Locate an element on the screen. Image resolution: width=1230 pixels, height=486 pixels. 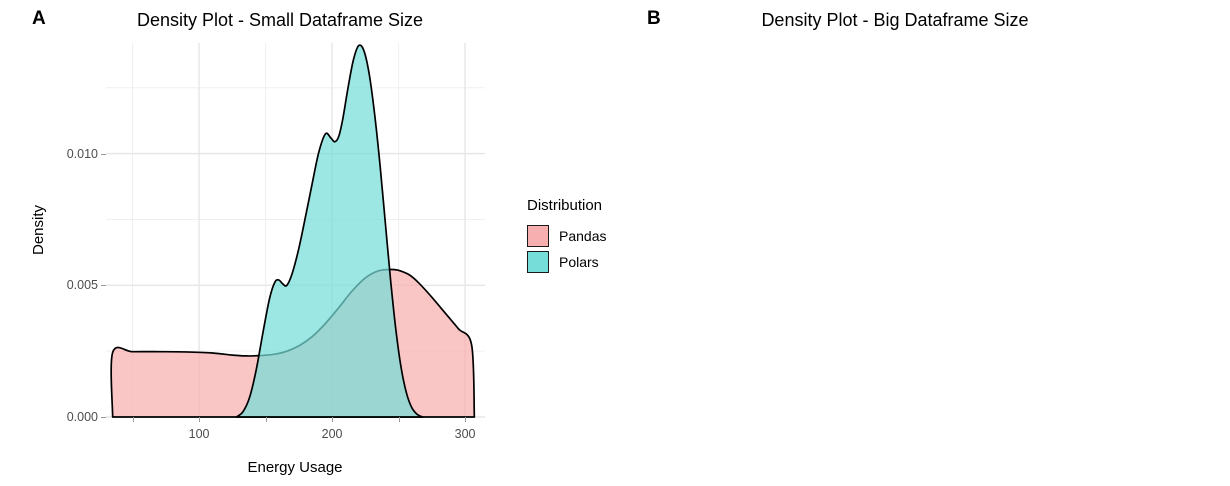
panel-a-xaxis-title: Energy Usage is located at coordinates (295, 467).